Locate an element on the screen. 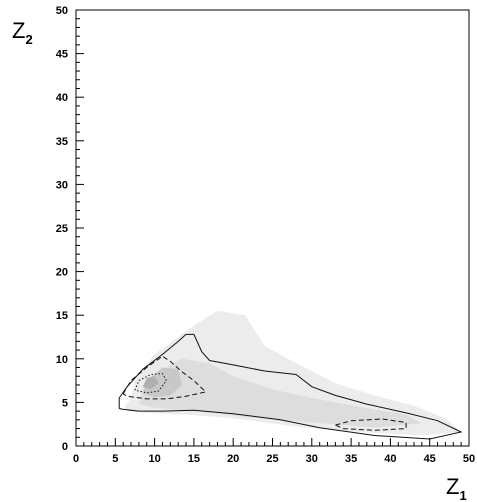 The height and width of the screenshot is (502, 477). y-axis-label-main: Z is located at coordinates (18, 30).